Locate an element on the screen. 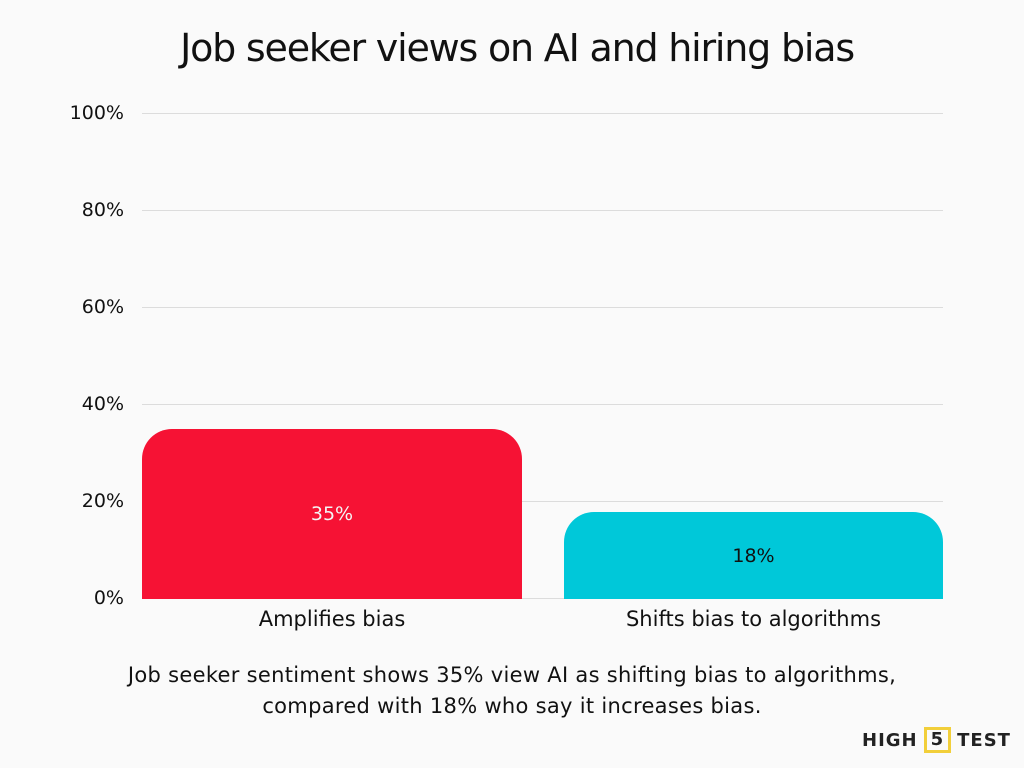  y-tick-100: 100% is located at coordinates (96, 113).